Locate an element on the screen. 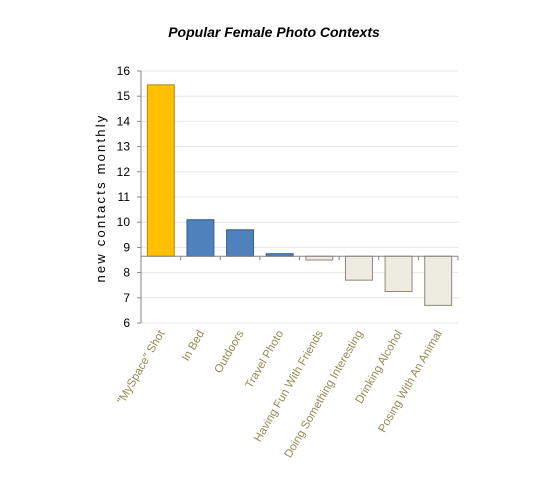 This screenshot has height=478, width=552. y-tick-labels: 6 7 8 9 10 11 12 13 14 15 16 is located at coordinates (124, 197).